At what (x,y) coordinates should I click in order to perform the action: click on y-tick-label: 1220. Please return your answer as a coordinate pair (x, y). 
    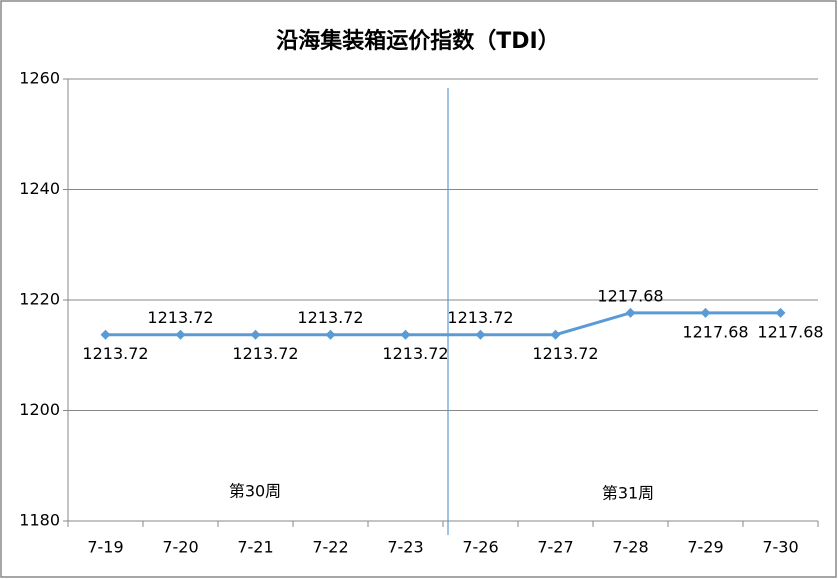
    Looking at the image, I should click on (39, 299).